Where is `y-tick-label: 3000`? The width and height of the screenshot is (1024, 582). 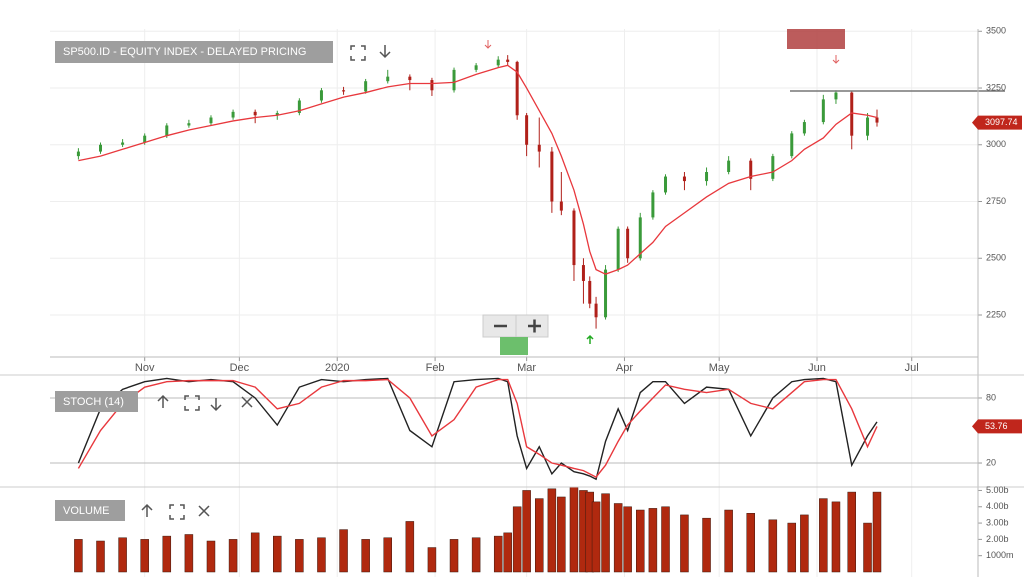 y-tick-label: 3000 is located at coordinates (996, 144).